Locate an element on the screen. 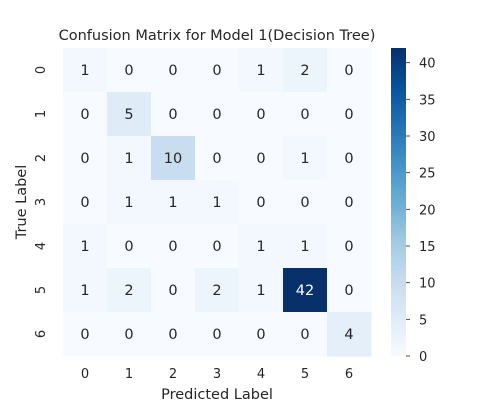 Image resolution: width=500 pixels, height=400 pixels. heatmap-cell-label-5-0: 1 is located at coordinates (84, 291).